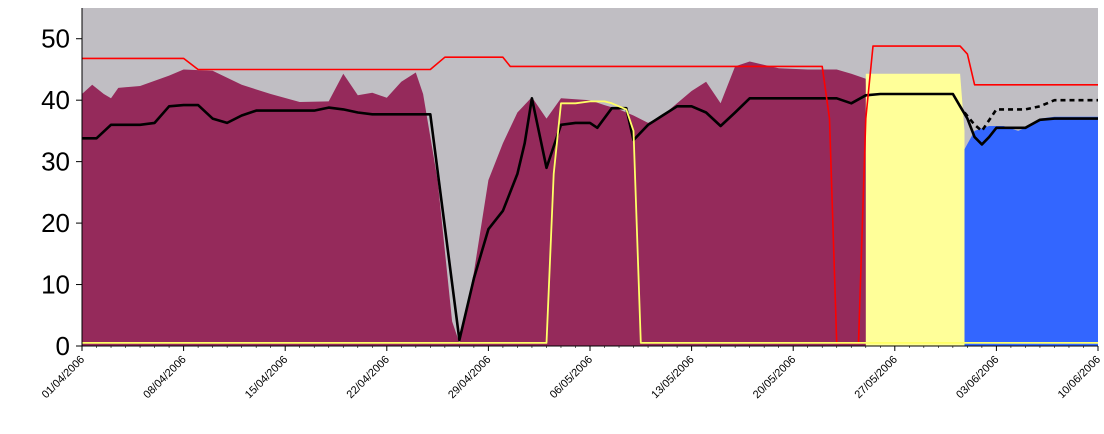  What do you see at coordinates (1031, 231) in the screenshot?
I see `blue-area-series` at bounding box center [1031, 231].